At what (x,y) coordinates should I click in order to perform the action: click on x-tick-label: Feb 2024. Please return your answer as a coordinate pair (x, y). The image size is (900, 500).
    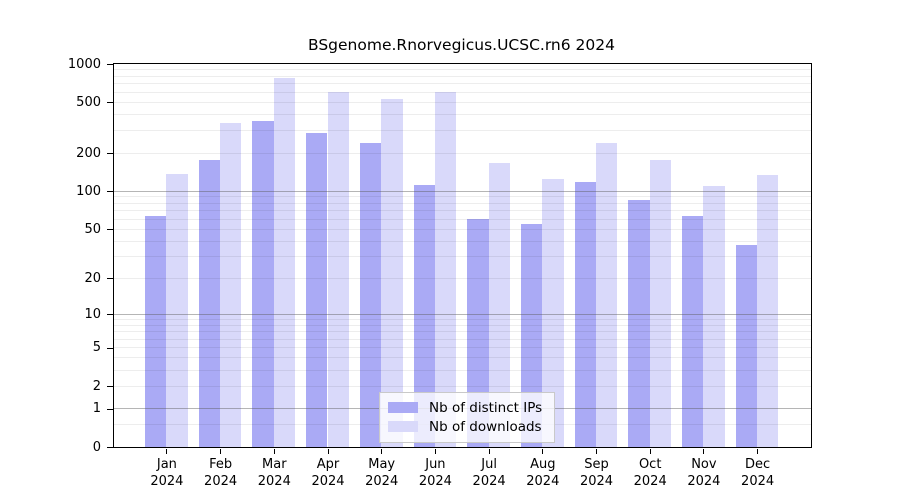
    Looking at the image, I should click on (221, 473).